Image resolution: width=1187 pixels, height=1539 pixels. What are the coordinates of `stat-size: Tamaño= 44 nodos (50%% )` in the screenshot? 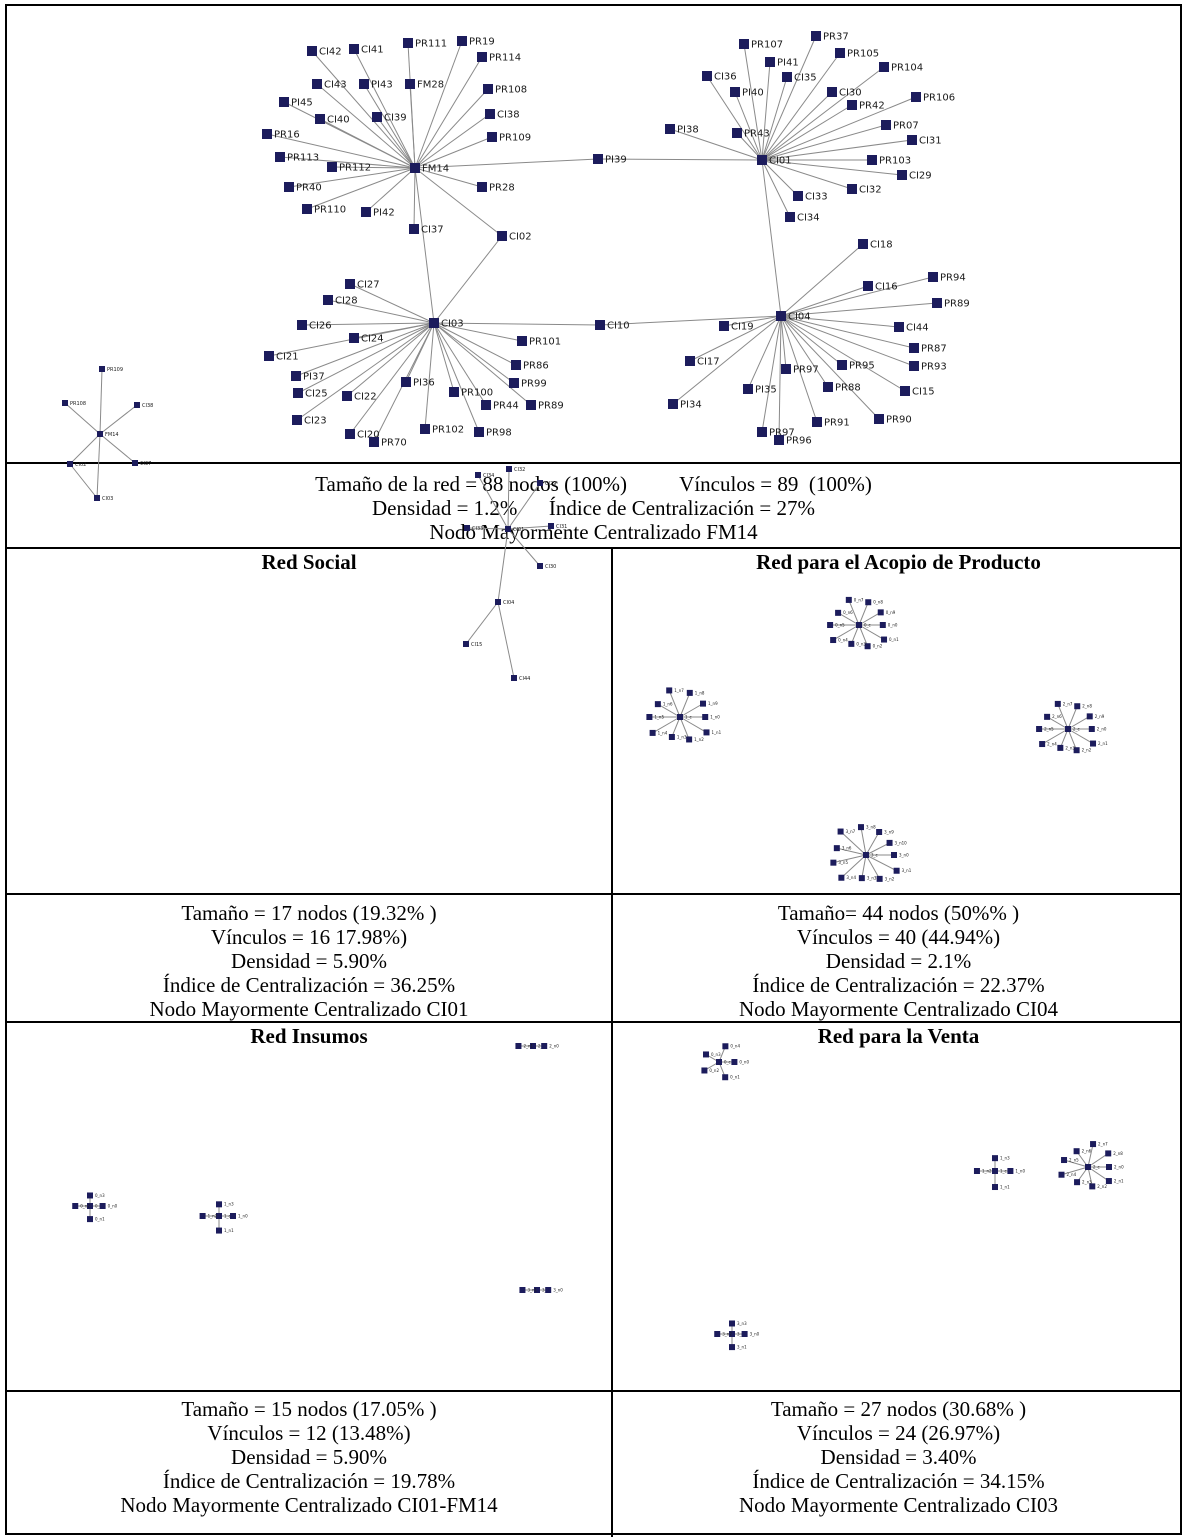 It's located at (898, 913).